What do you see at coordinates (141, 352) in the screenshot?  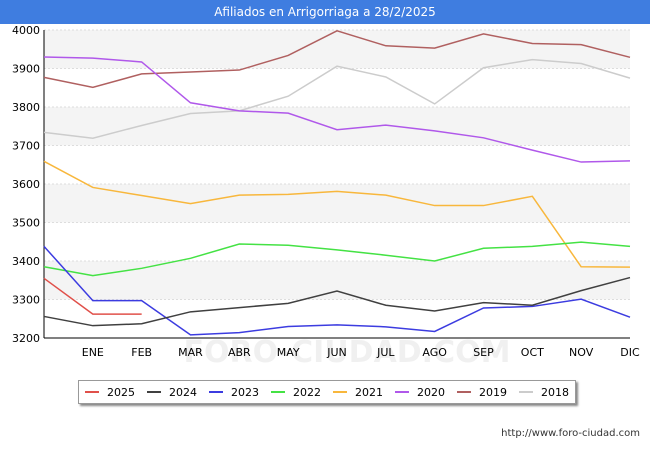 I see `x-tick-label: FEB` at bounding box center [141, 352].